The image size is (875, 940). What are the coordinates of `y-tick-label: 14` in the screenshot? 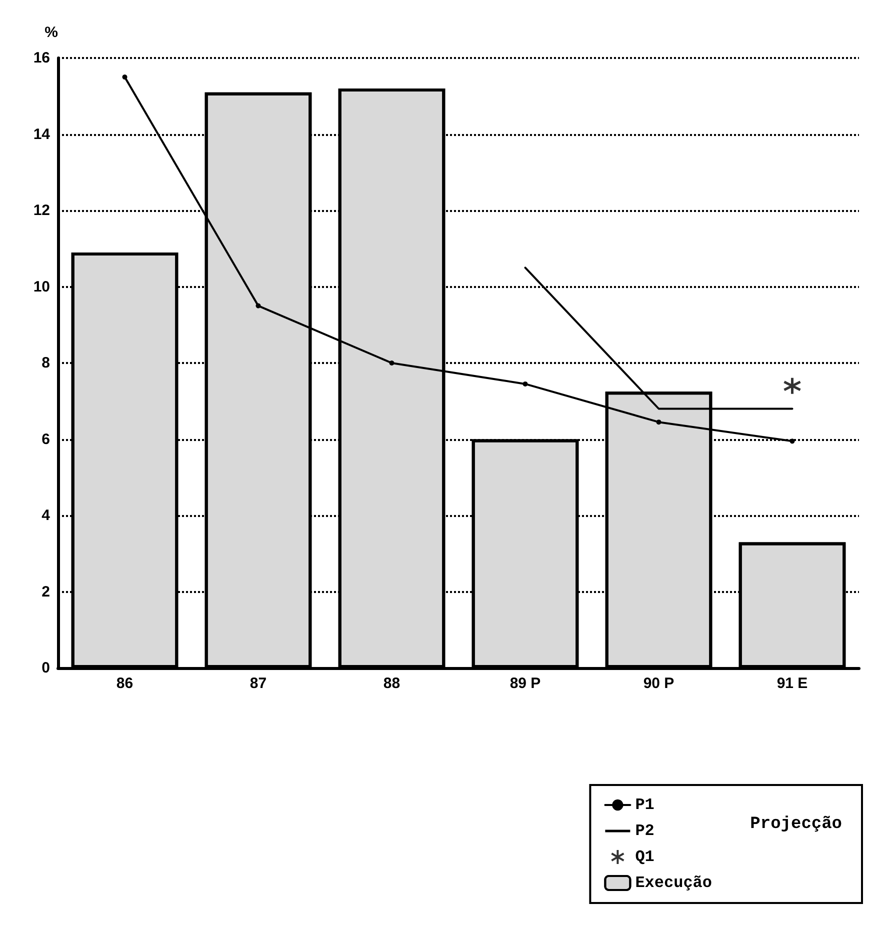 It's located at (42, 134).